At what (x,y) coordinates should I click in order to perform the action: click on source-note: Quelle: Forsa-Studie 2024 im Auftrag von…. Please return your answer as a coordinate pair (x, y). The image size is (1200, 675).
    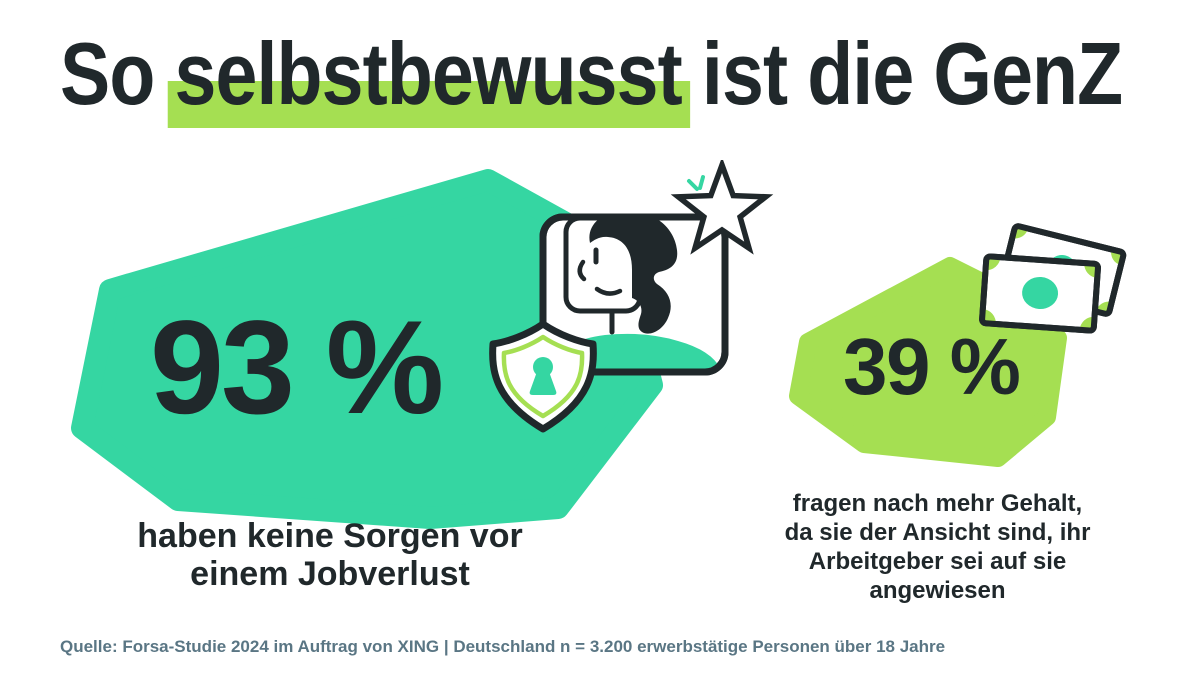
    Looking at the image, I should click on (503, 646).